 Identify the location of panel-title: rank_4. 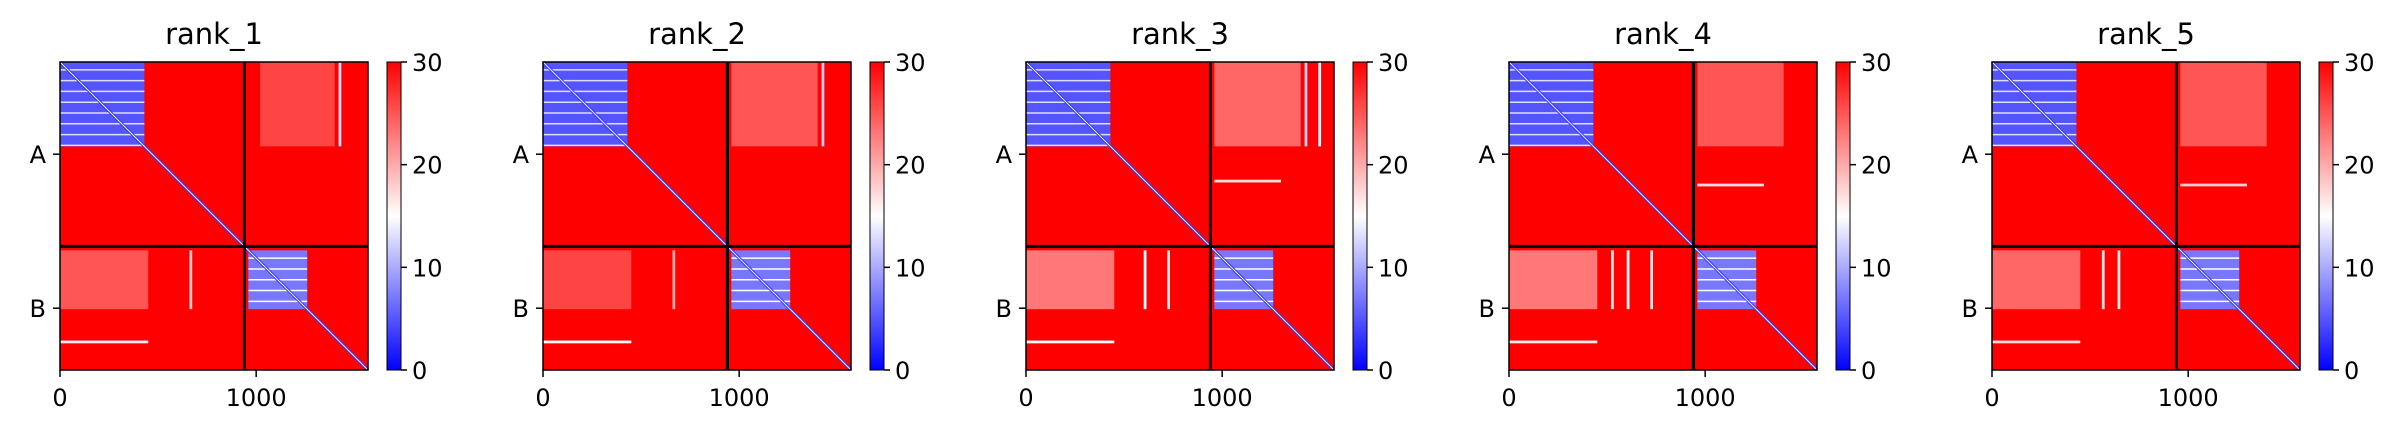
(1663, 34).